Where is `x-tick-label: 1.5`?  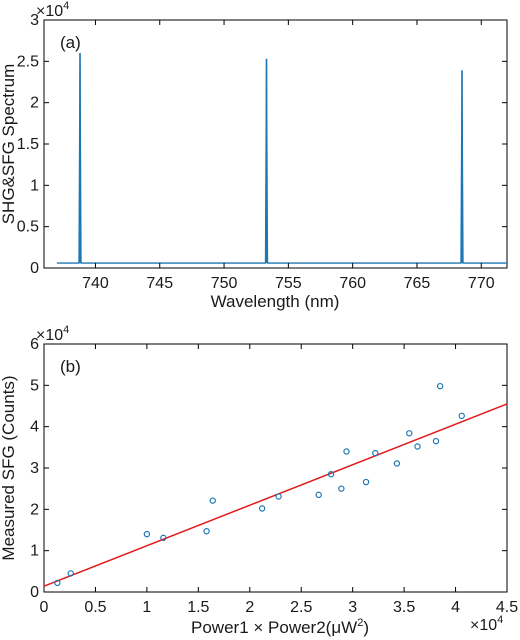 x-tick-label: 1.5 is located at coordinates (198, 607).